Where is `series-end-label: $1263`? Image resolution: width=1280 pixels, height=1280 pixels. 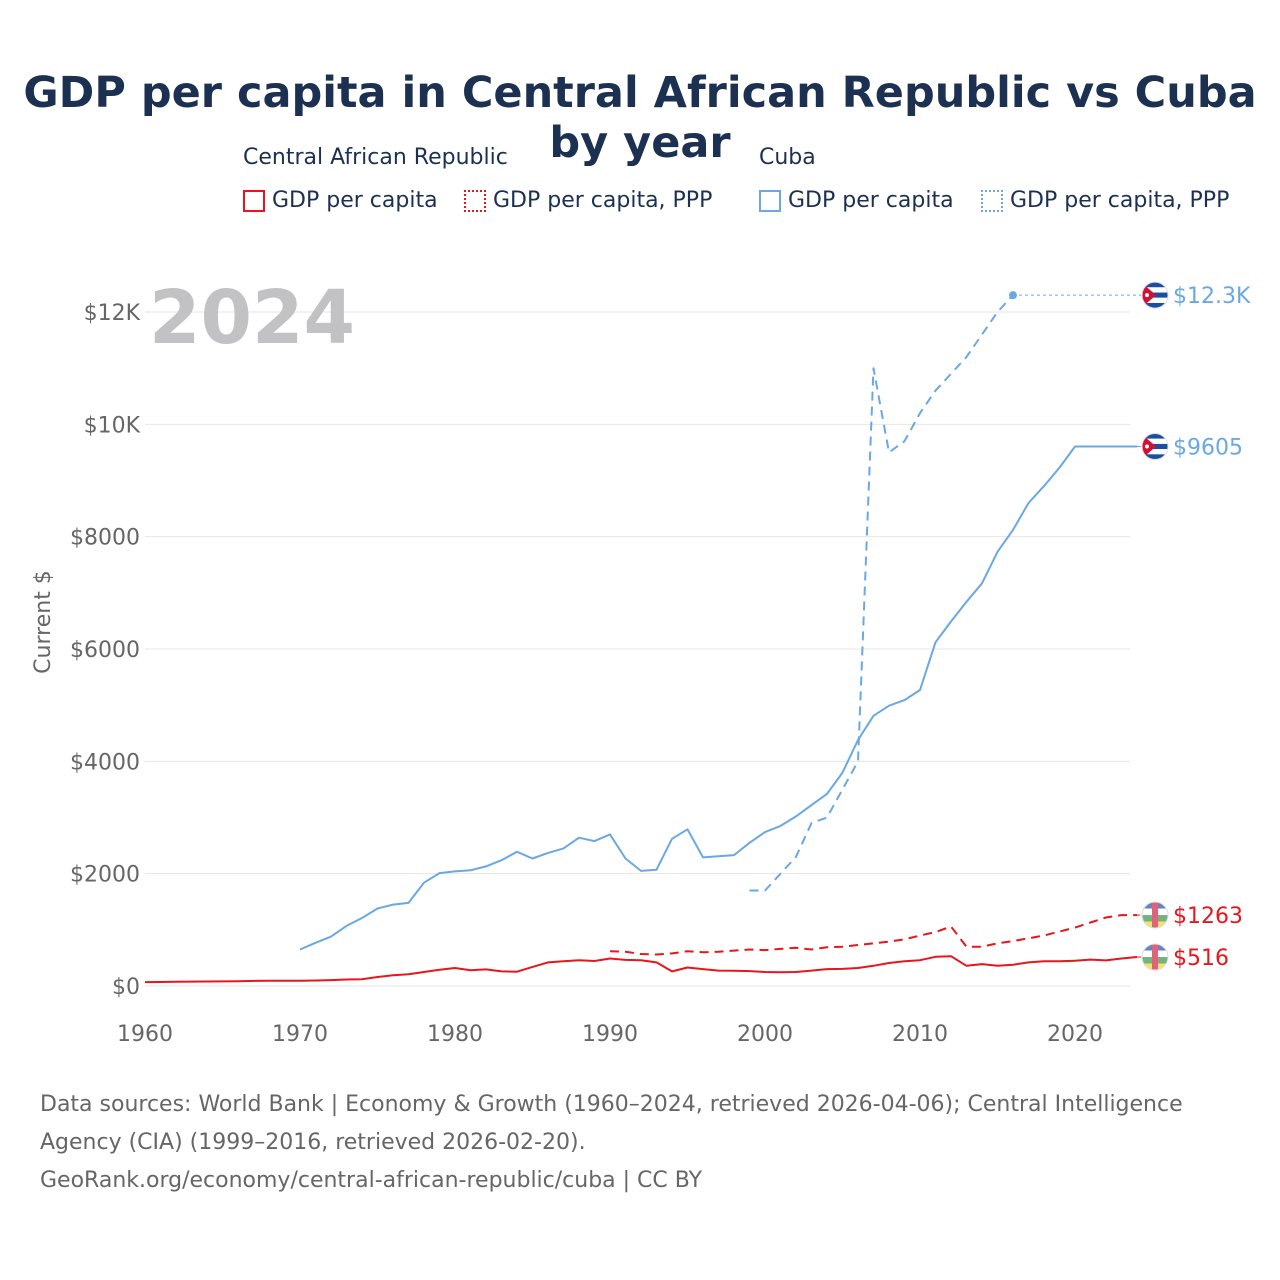 series-end-label: $1263 is located at coordinates (1208, 916).